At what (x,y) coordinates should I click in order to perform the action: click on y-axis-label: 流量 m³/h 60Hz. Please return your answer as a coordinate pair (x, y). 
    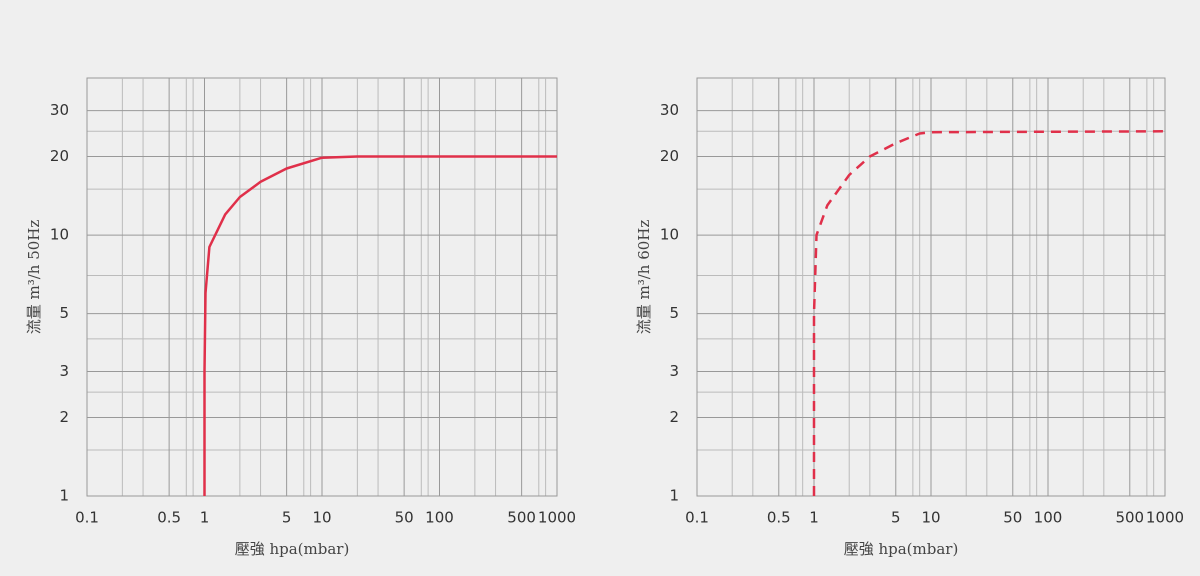
    Looking at the image, I should click on (644, 277).